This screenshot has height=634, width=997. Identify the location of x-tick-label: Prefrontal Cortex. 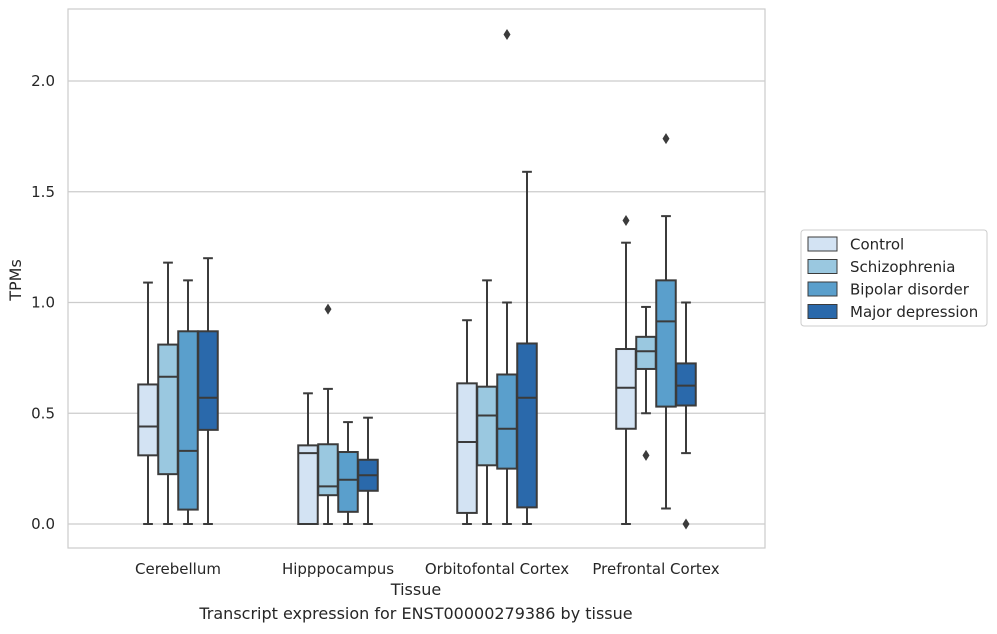
(655, 569).